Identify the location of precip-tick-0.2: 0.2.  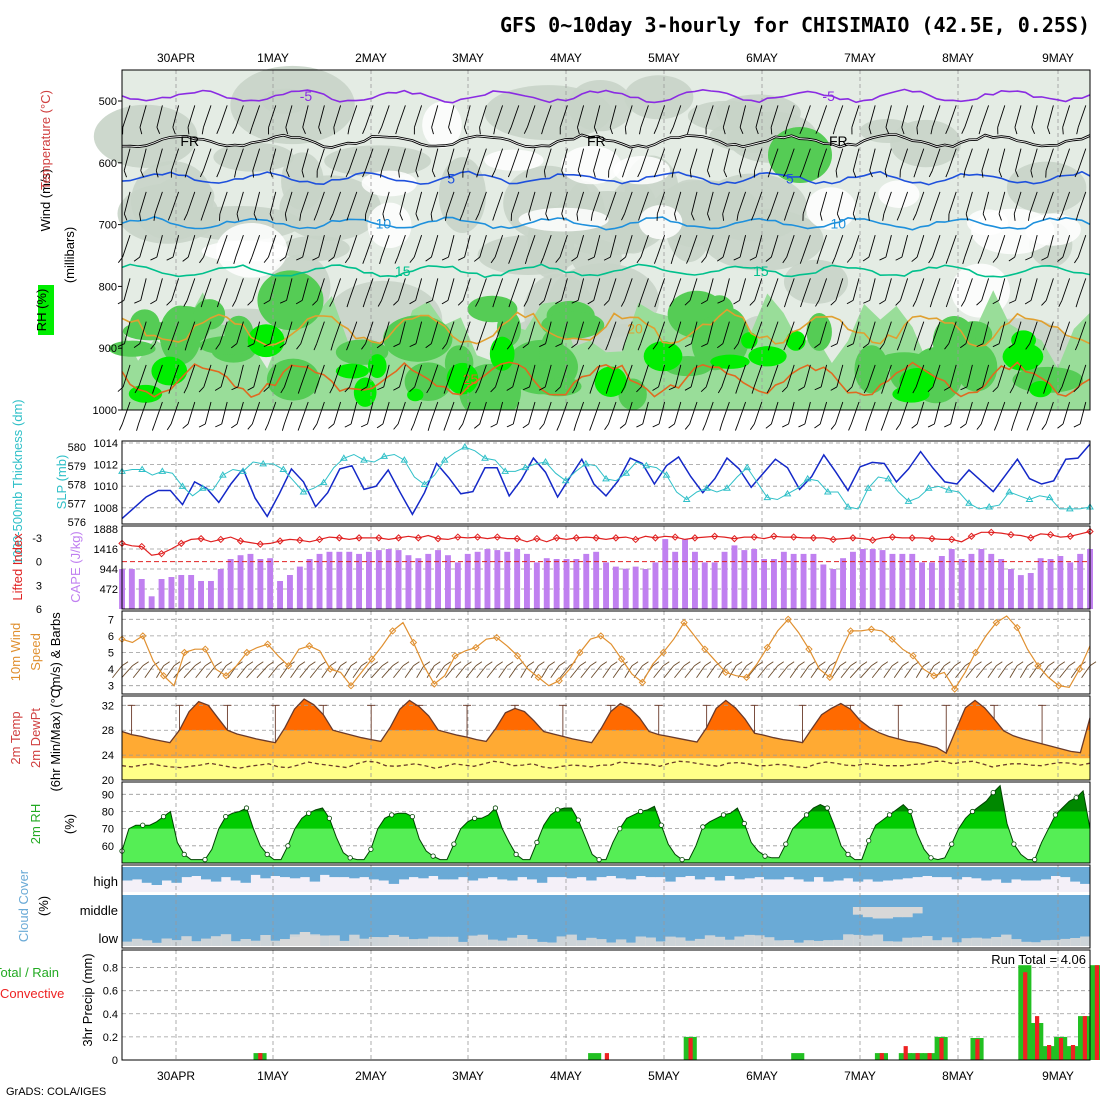
(110, 1038).